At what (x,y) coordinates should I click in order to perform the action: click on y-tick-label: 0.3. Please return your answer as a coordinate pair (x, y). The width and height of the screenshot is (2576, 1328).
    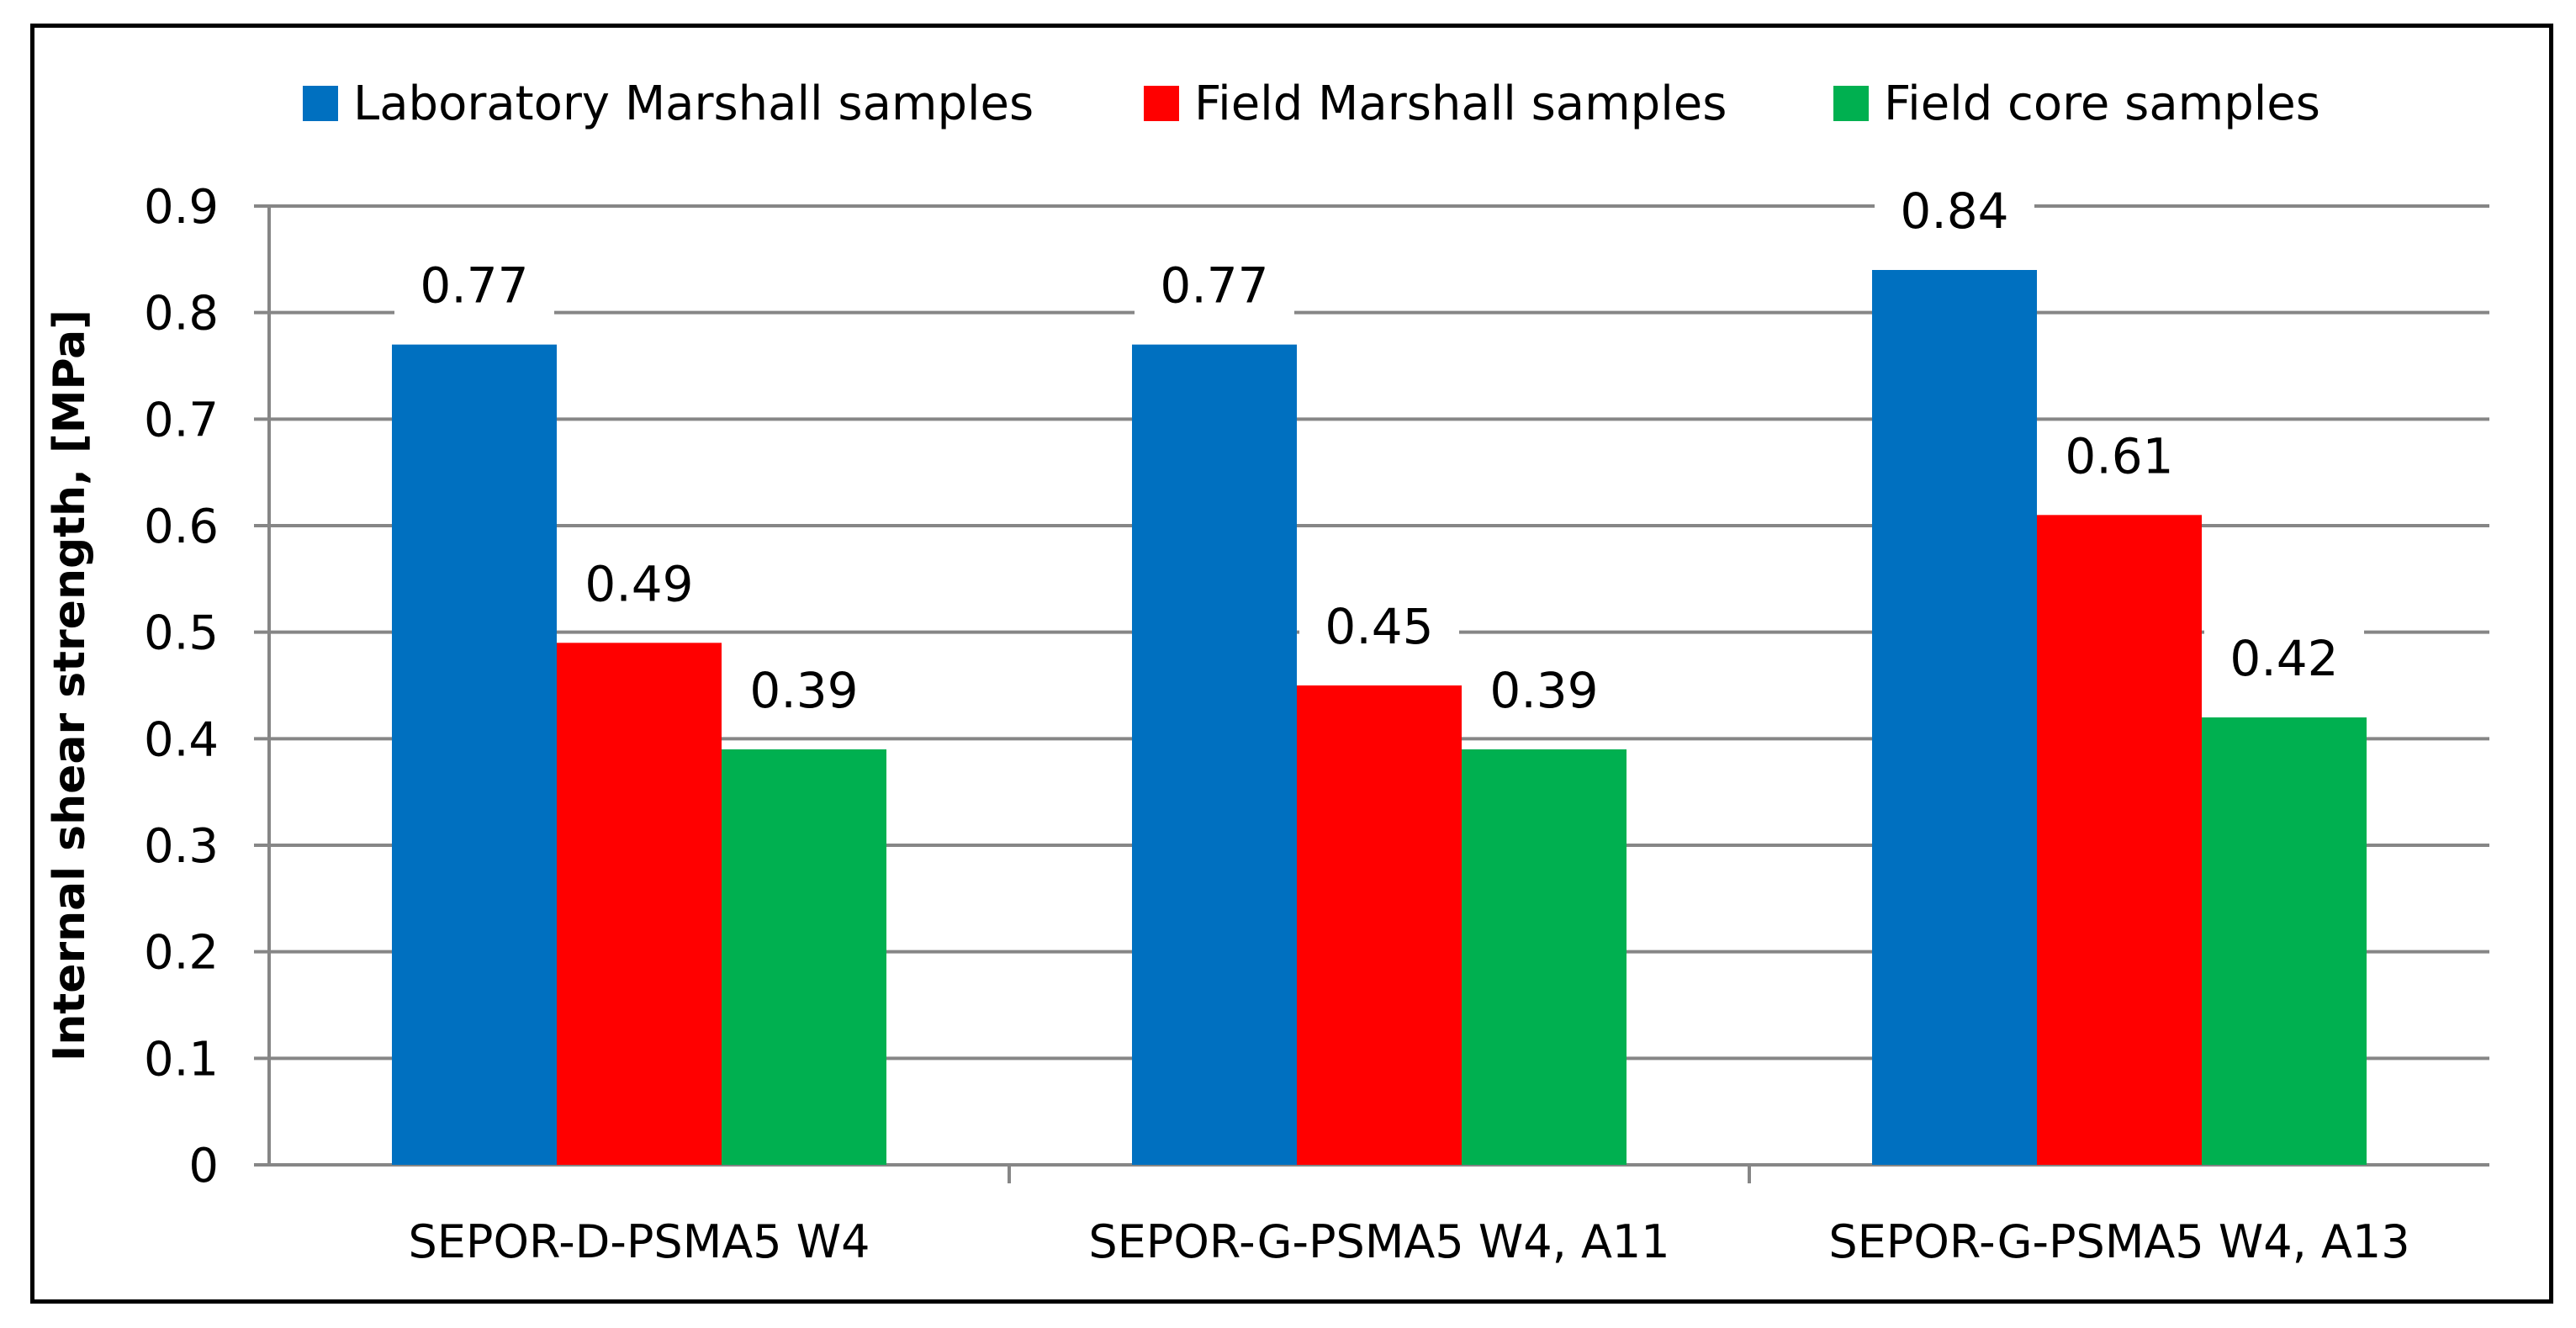
    Looking at the image, I should click on (181, 846).